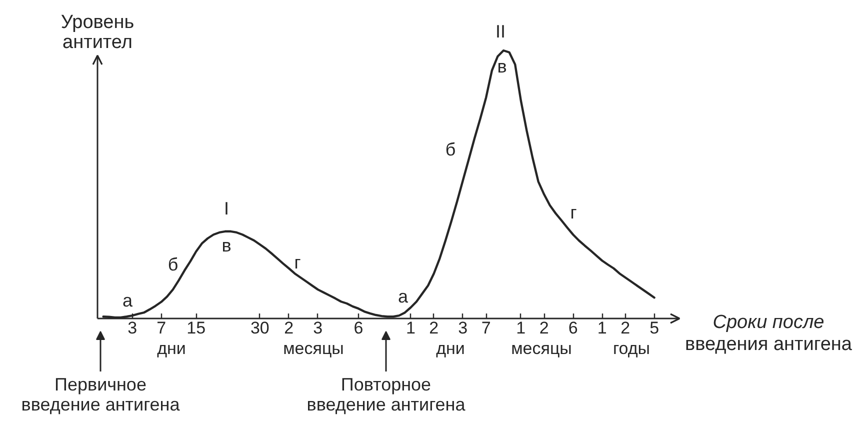 The image size is (859, 421). I want to click on text: Первичное введение антигена, so click(101, 394).